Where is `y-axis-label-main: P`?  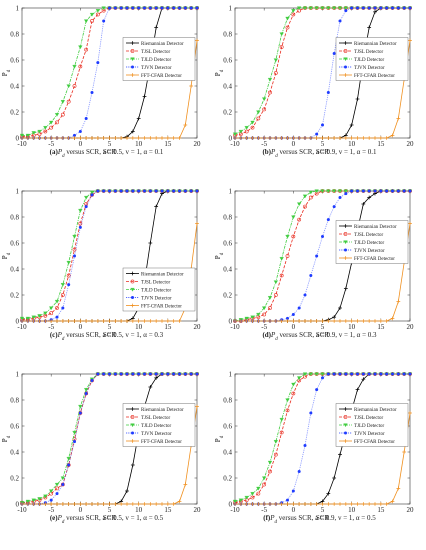
y-axis-label-main: P is located at coordinates (218, 257).